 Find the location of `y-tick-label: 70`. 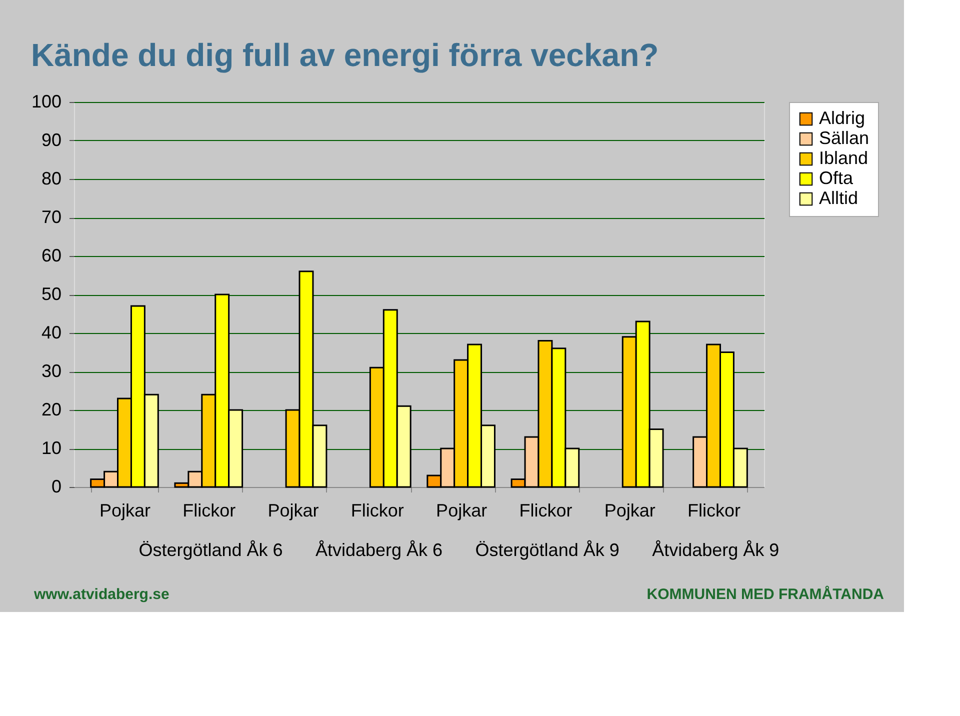

y-tick-label: 70 is located at coordinates (51, 217).